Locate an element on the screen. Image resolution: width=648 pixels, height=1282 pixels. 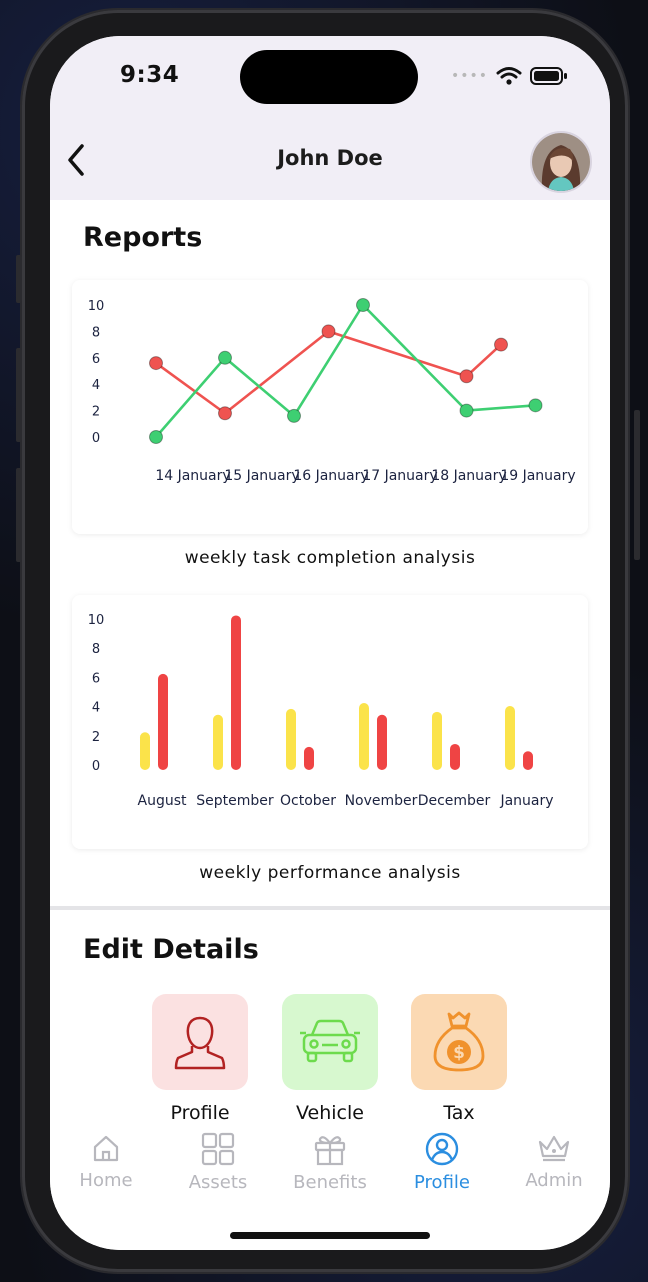
tile-tax-box: $ is located at coordinates (459, 1042).